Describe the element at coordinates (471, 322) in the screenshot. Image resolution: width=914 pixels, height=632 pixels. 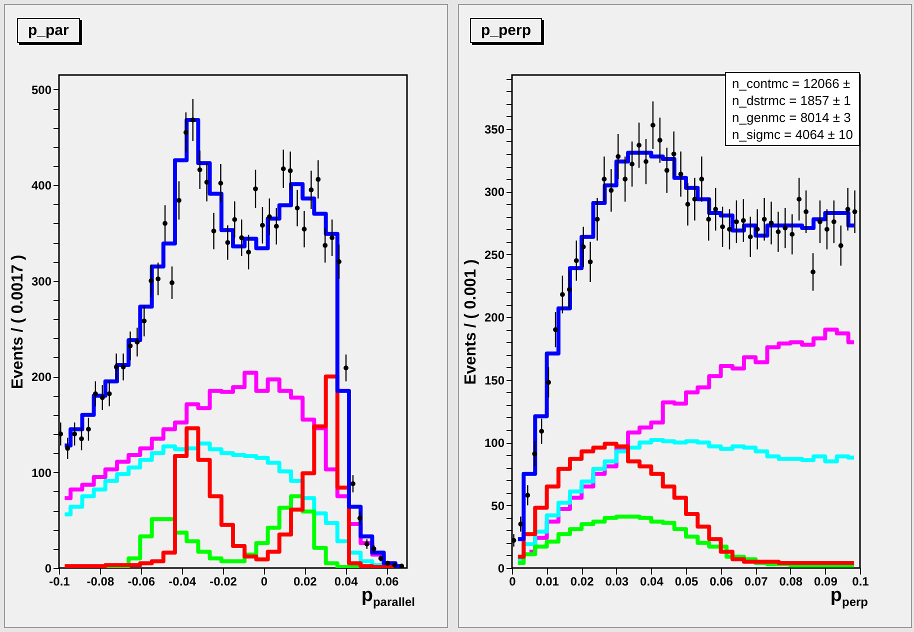
I see `y-axis-title: Events / ( 0.001 )` at that location.